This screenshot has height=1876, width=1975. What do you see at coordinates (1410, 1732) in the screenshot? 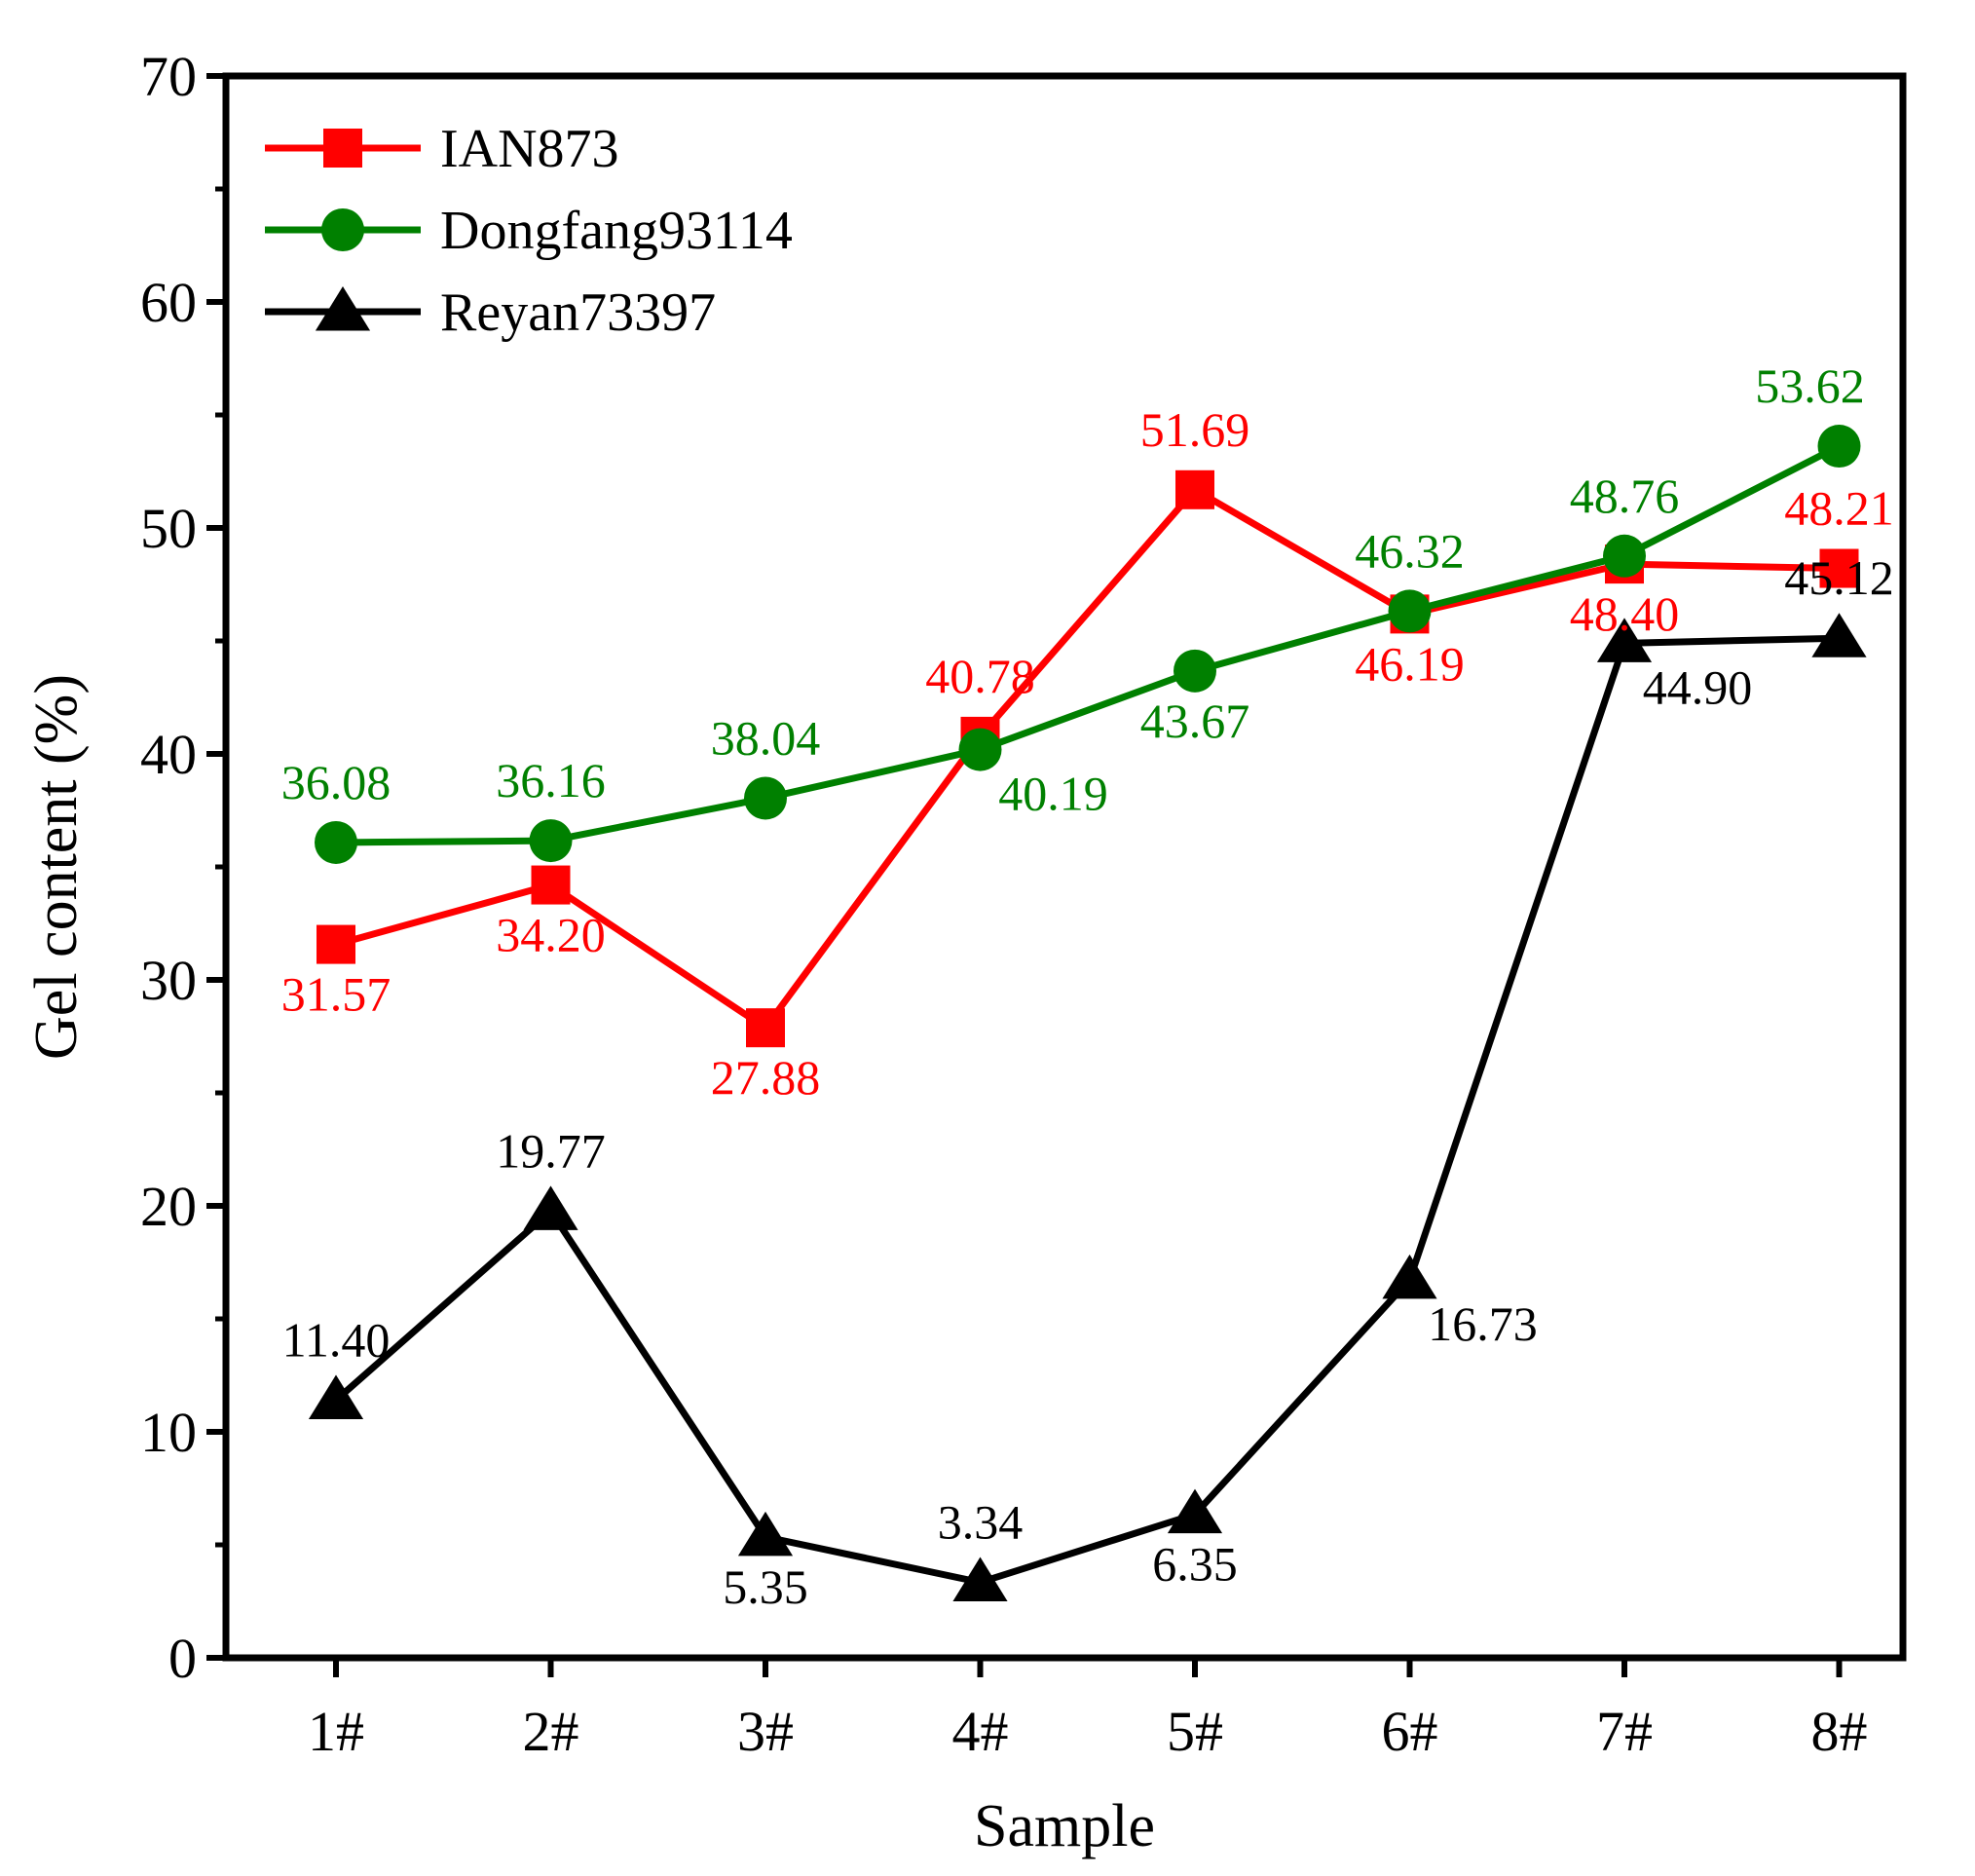
I see `x-tick-label: 6#` at bounding box center [1410, 1732].